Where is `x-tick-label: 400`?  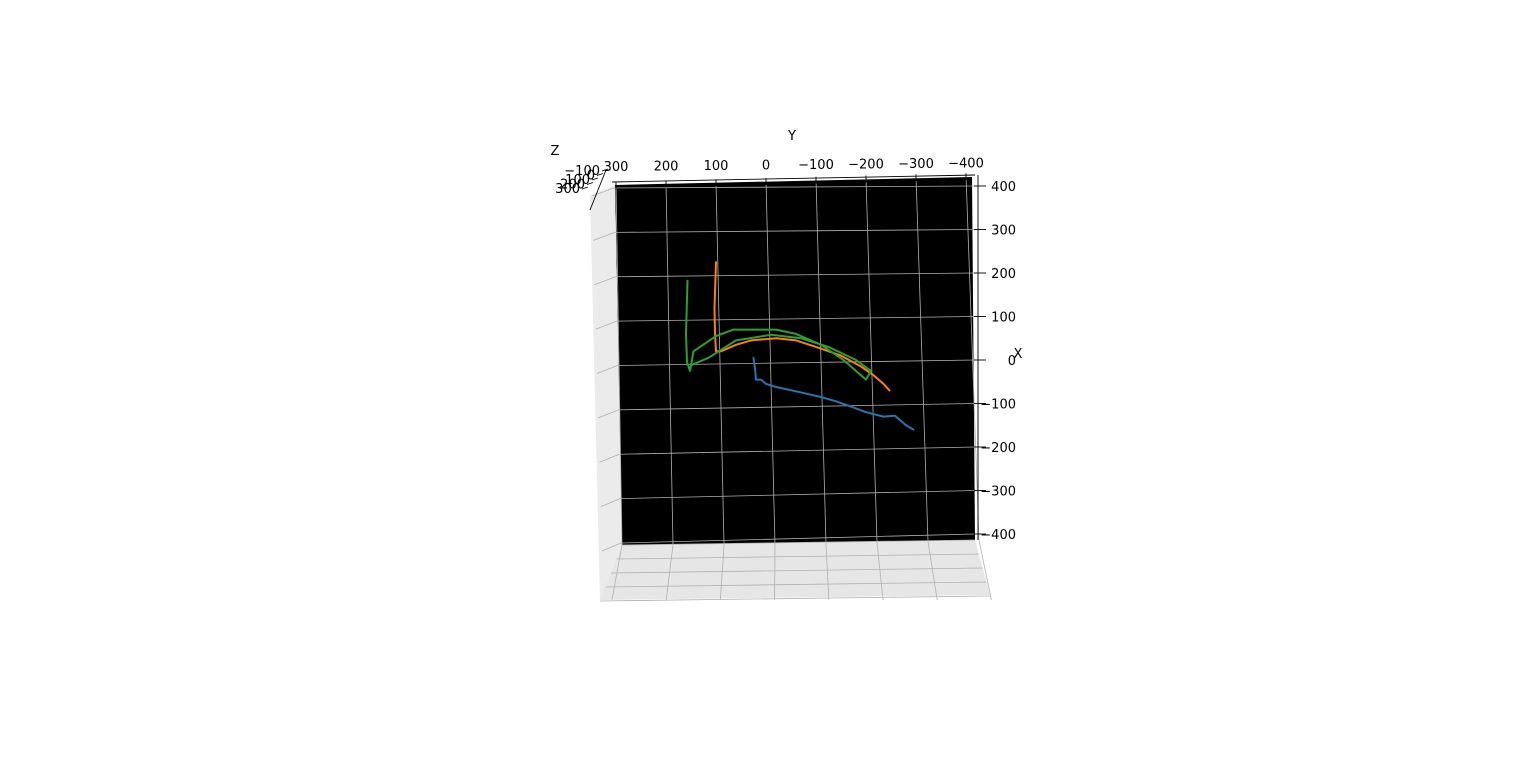
x-tick-label: 400 is located at coordinates (1003, 187).